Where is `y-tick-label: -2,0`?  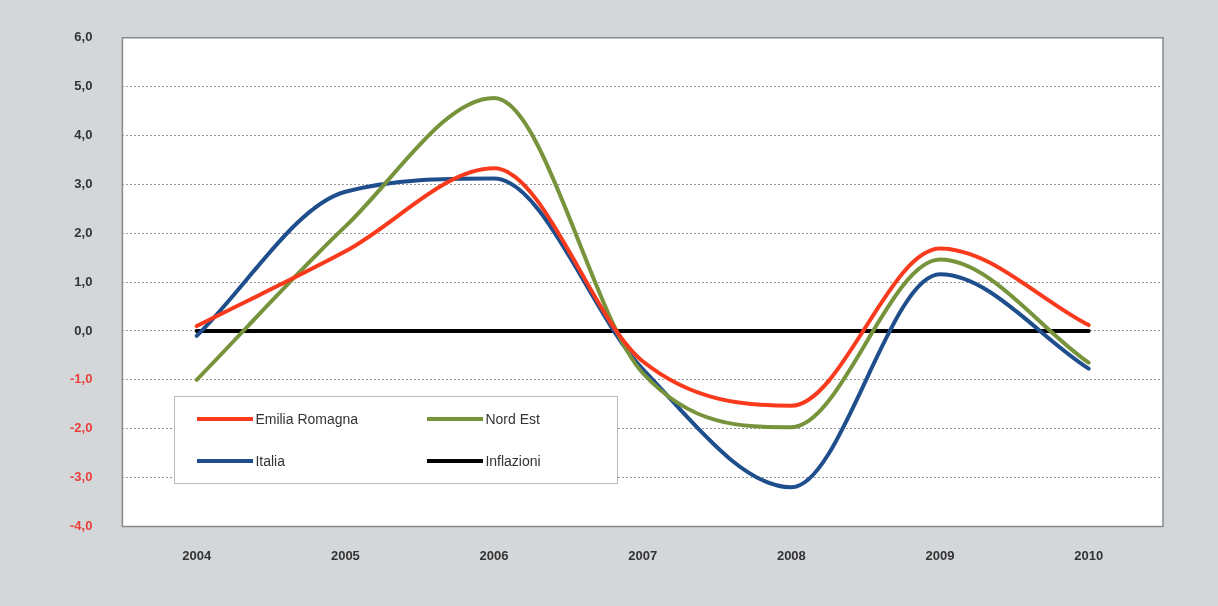 y-tick-label: -2,0 is located at coordinates (81, 428).